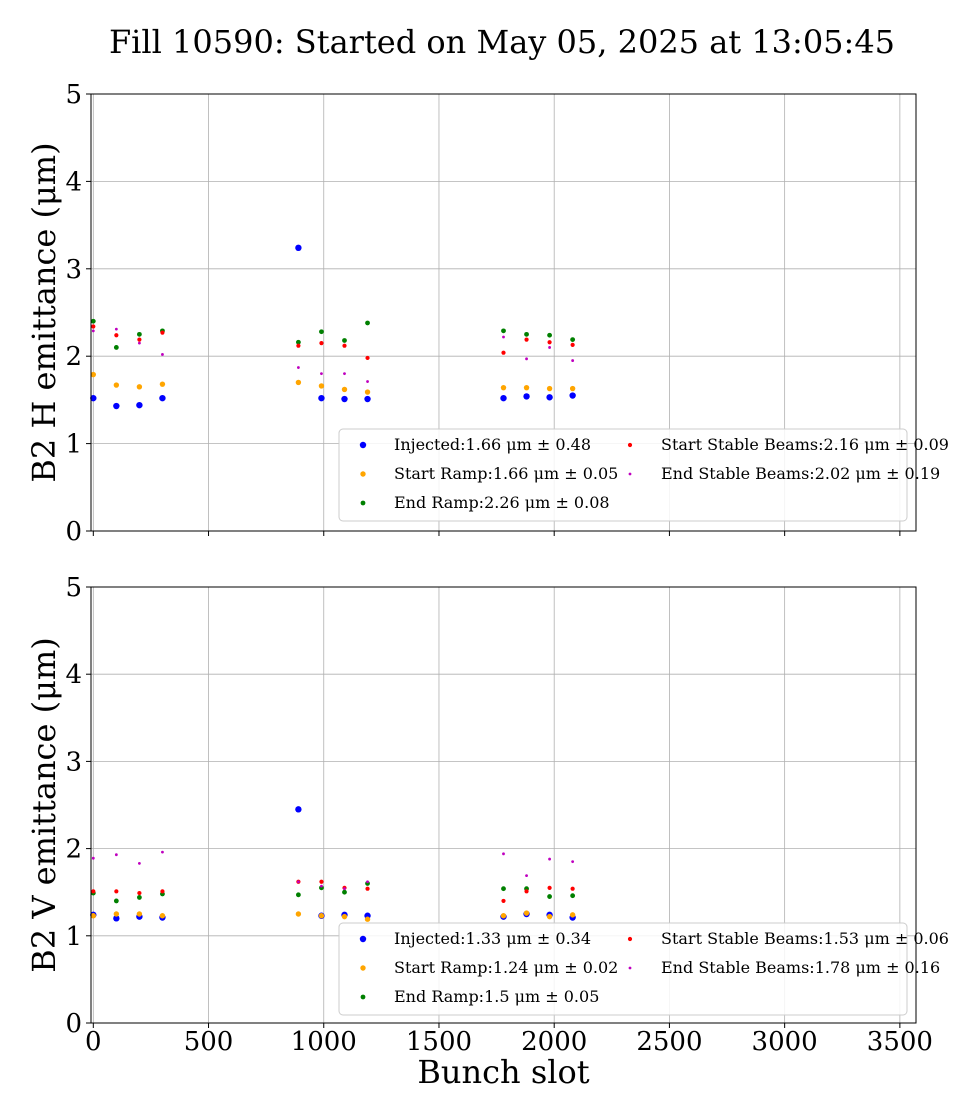  What do you see at coordinates (785, 1042) in the screenshot?
I see `x-tick-label: 3000` at bounding box center [785, 1042].